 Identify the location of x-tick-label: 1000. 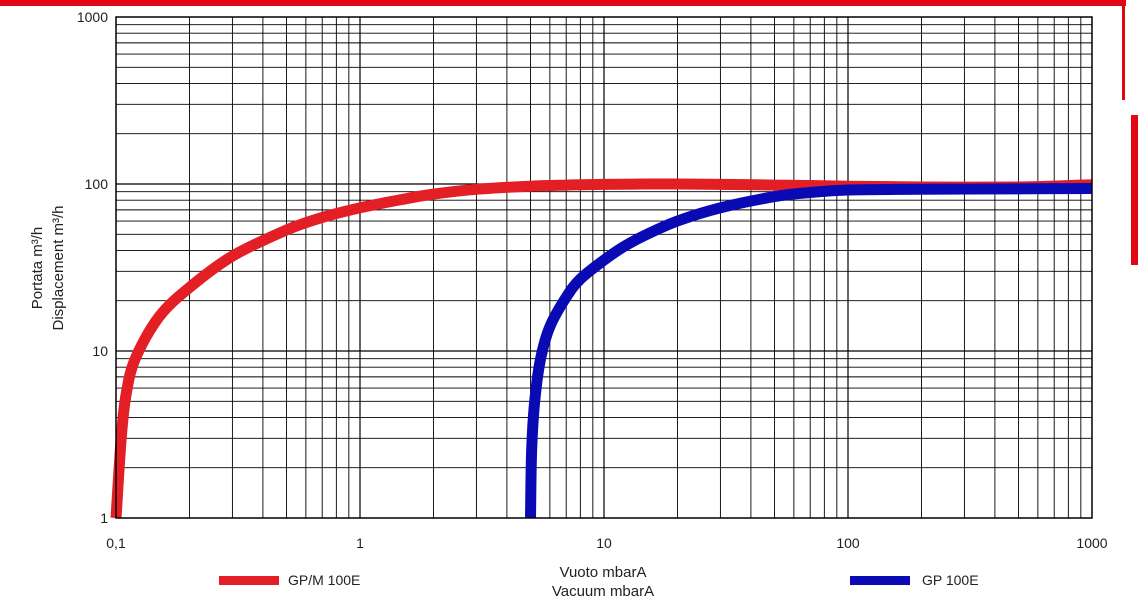
(1091, 543).